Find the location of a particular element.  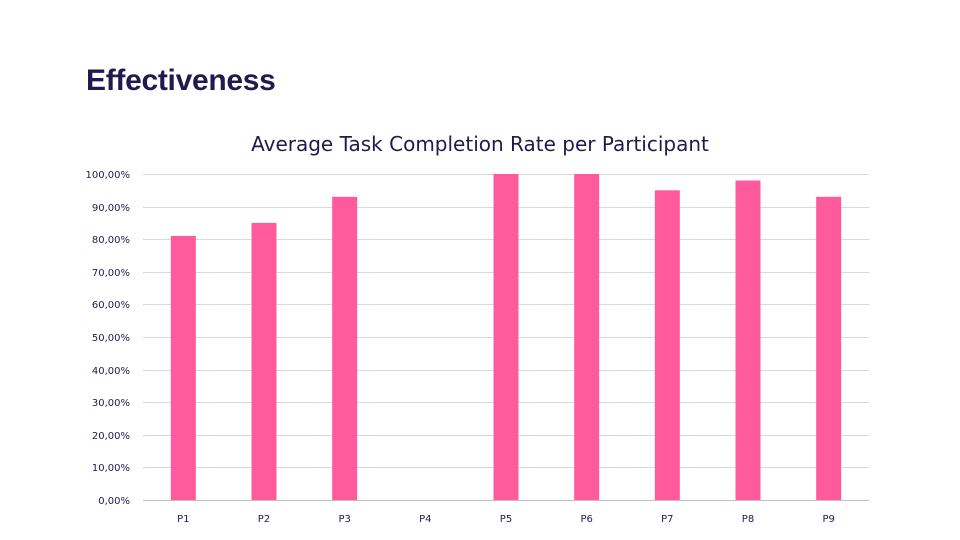

y-tick-label: 0,00% is located at coordinates (114, 501).